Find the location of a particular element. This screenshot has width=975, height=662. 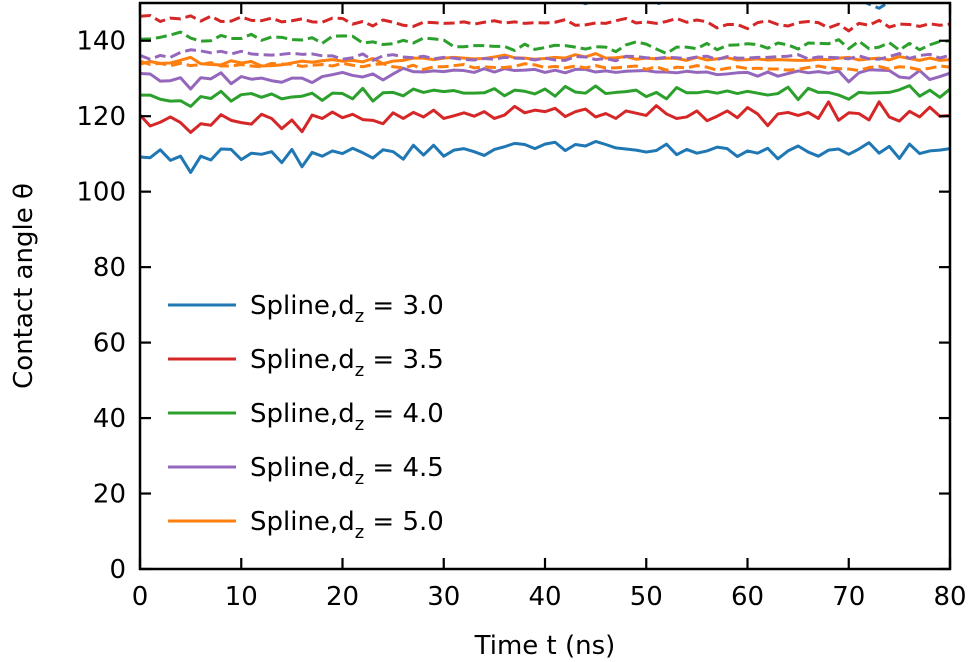

legend-label: Spline,dz = 3.5 is located at coordinates (347, 363).